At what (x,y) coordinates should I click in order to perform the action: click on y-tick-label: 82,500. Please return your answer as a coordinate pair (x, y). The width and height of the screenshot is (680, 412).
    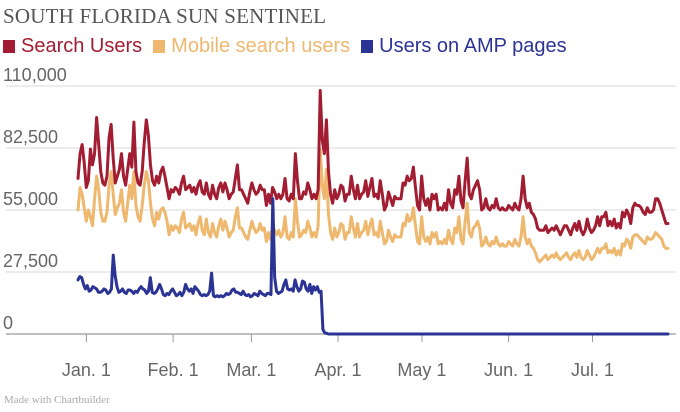
    Looking at the image, I should click on (30, 137).